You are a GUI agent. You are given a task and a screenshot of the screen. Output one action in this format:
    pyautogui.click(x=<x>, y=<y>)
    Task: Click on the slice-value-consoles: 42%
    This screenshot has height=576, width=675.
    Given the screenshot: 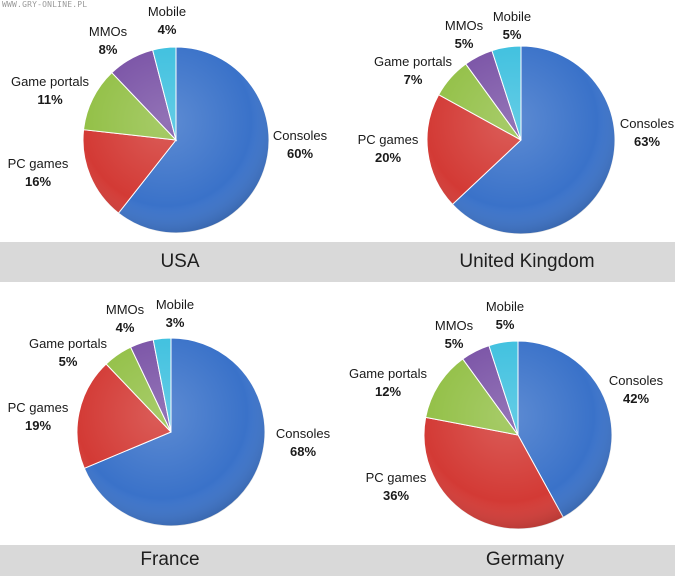 What is the action you would take?
    pyautogui.click(x=636, y=398)
    